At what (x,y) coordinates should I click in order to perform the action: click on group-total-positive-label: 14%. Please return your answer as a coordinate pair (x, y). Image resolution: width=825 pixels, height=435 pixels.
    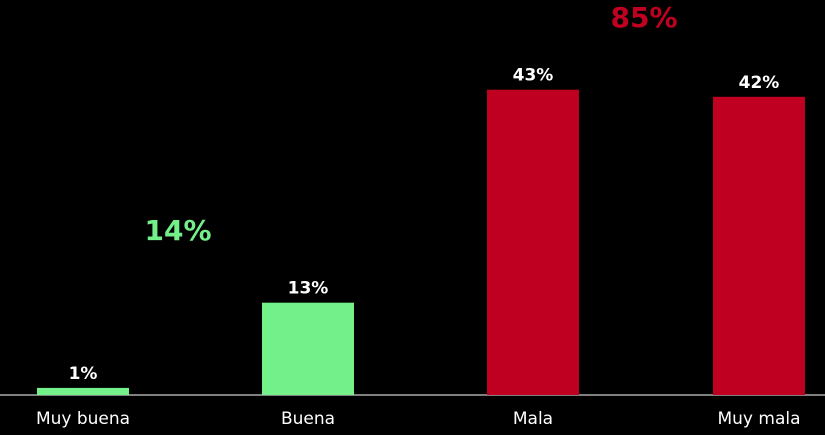
    Looking at the image, I should click on (177, 230).